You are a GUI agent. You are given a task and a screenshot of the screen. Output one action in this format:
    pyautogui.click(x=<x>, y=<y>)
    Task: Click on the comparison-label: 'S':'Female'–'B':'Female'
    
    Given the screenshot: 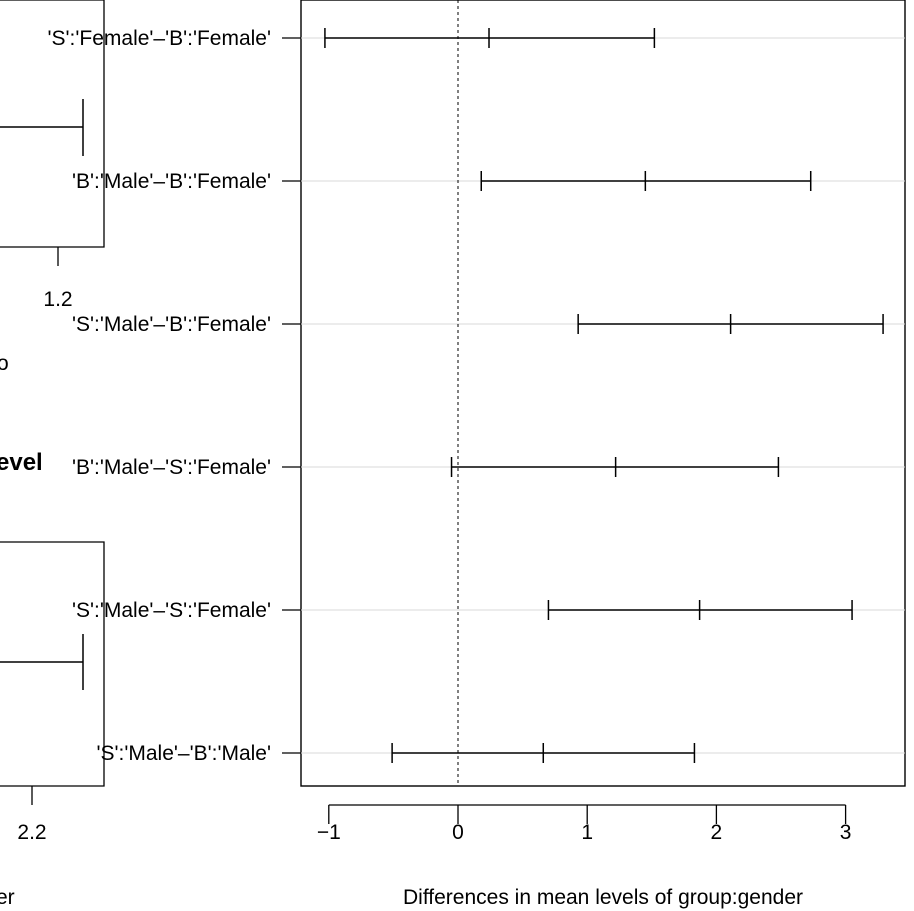 What is the action you would take?
    pyautogui.click(x=159, y=38)
    